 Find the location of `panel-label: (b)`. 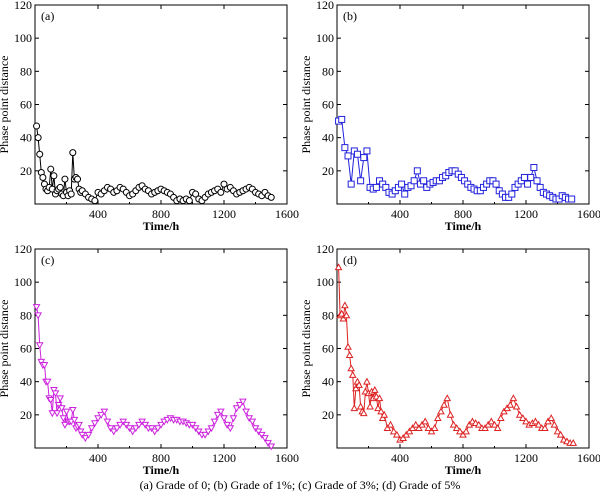

panel-label: (b) is located at coordinates (350, 16).